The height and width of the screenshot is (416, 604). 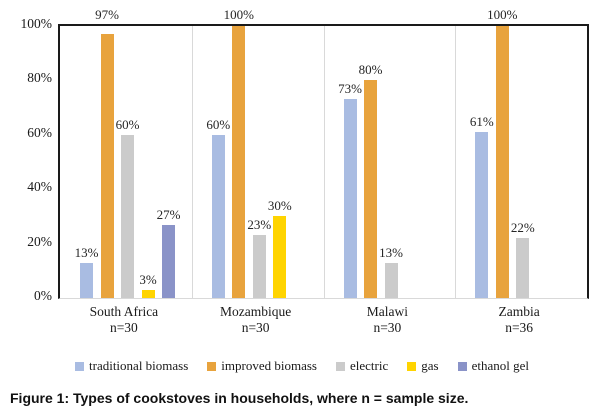 I want to click on legend-label: traditional biomass, so click(x=139, y=365).